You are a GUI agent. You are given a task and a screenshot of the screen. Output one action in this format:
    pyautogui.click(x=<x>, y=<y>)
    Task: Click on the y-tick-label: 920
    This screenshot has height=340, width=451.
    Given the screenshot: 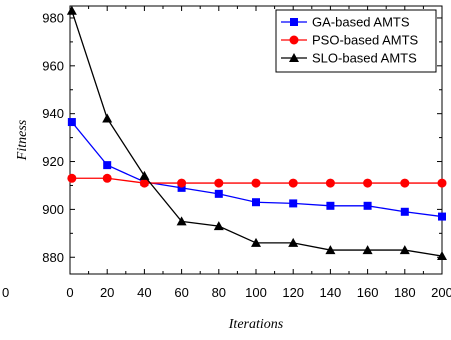 What is the action you would take?
    pyautogui.click(x=53, y=161)
    